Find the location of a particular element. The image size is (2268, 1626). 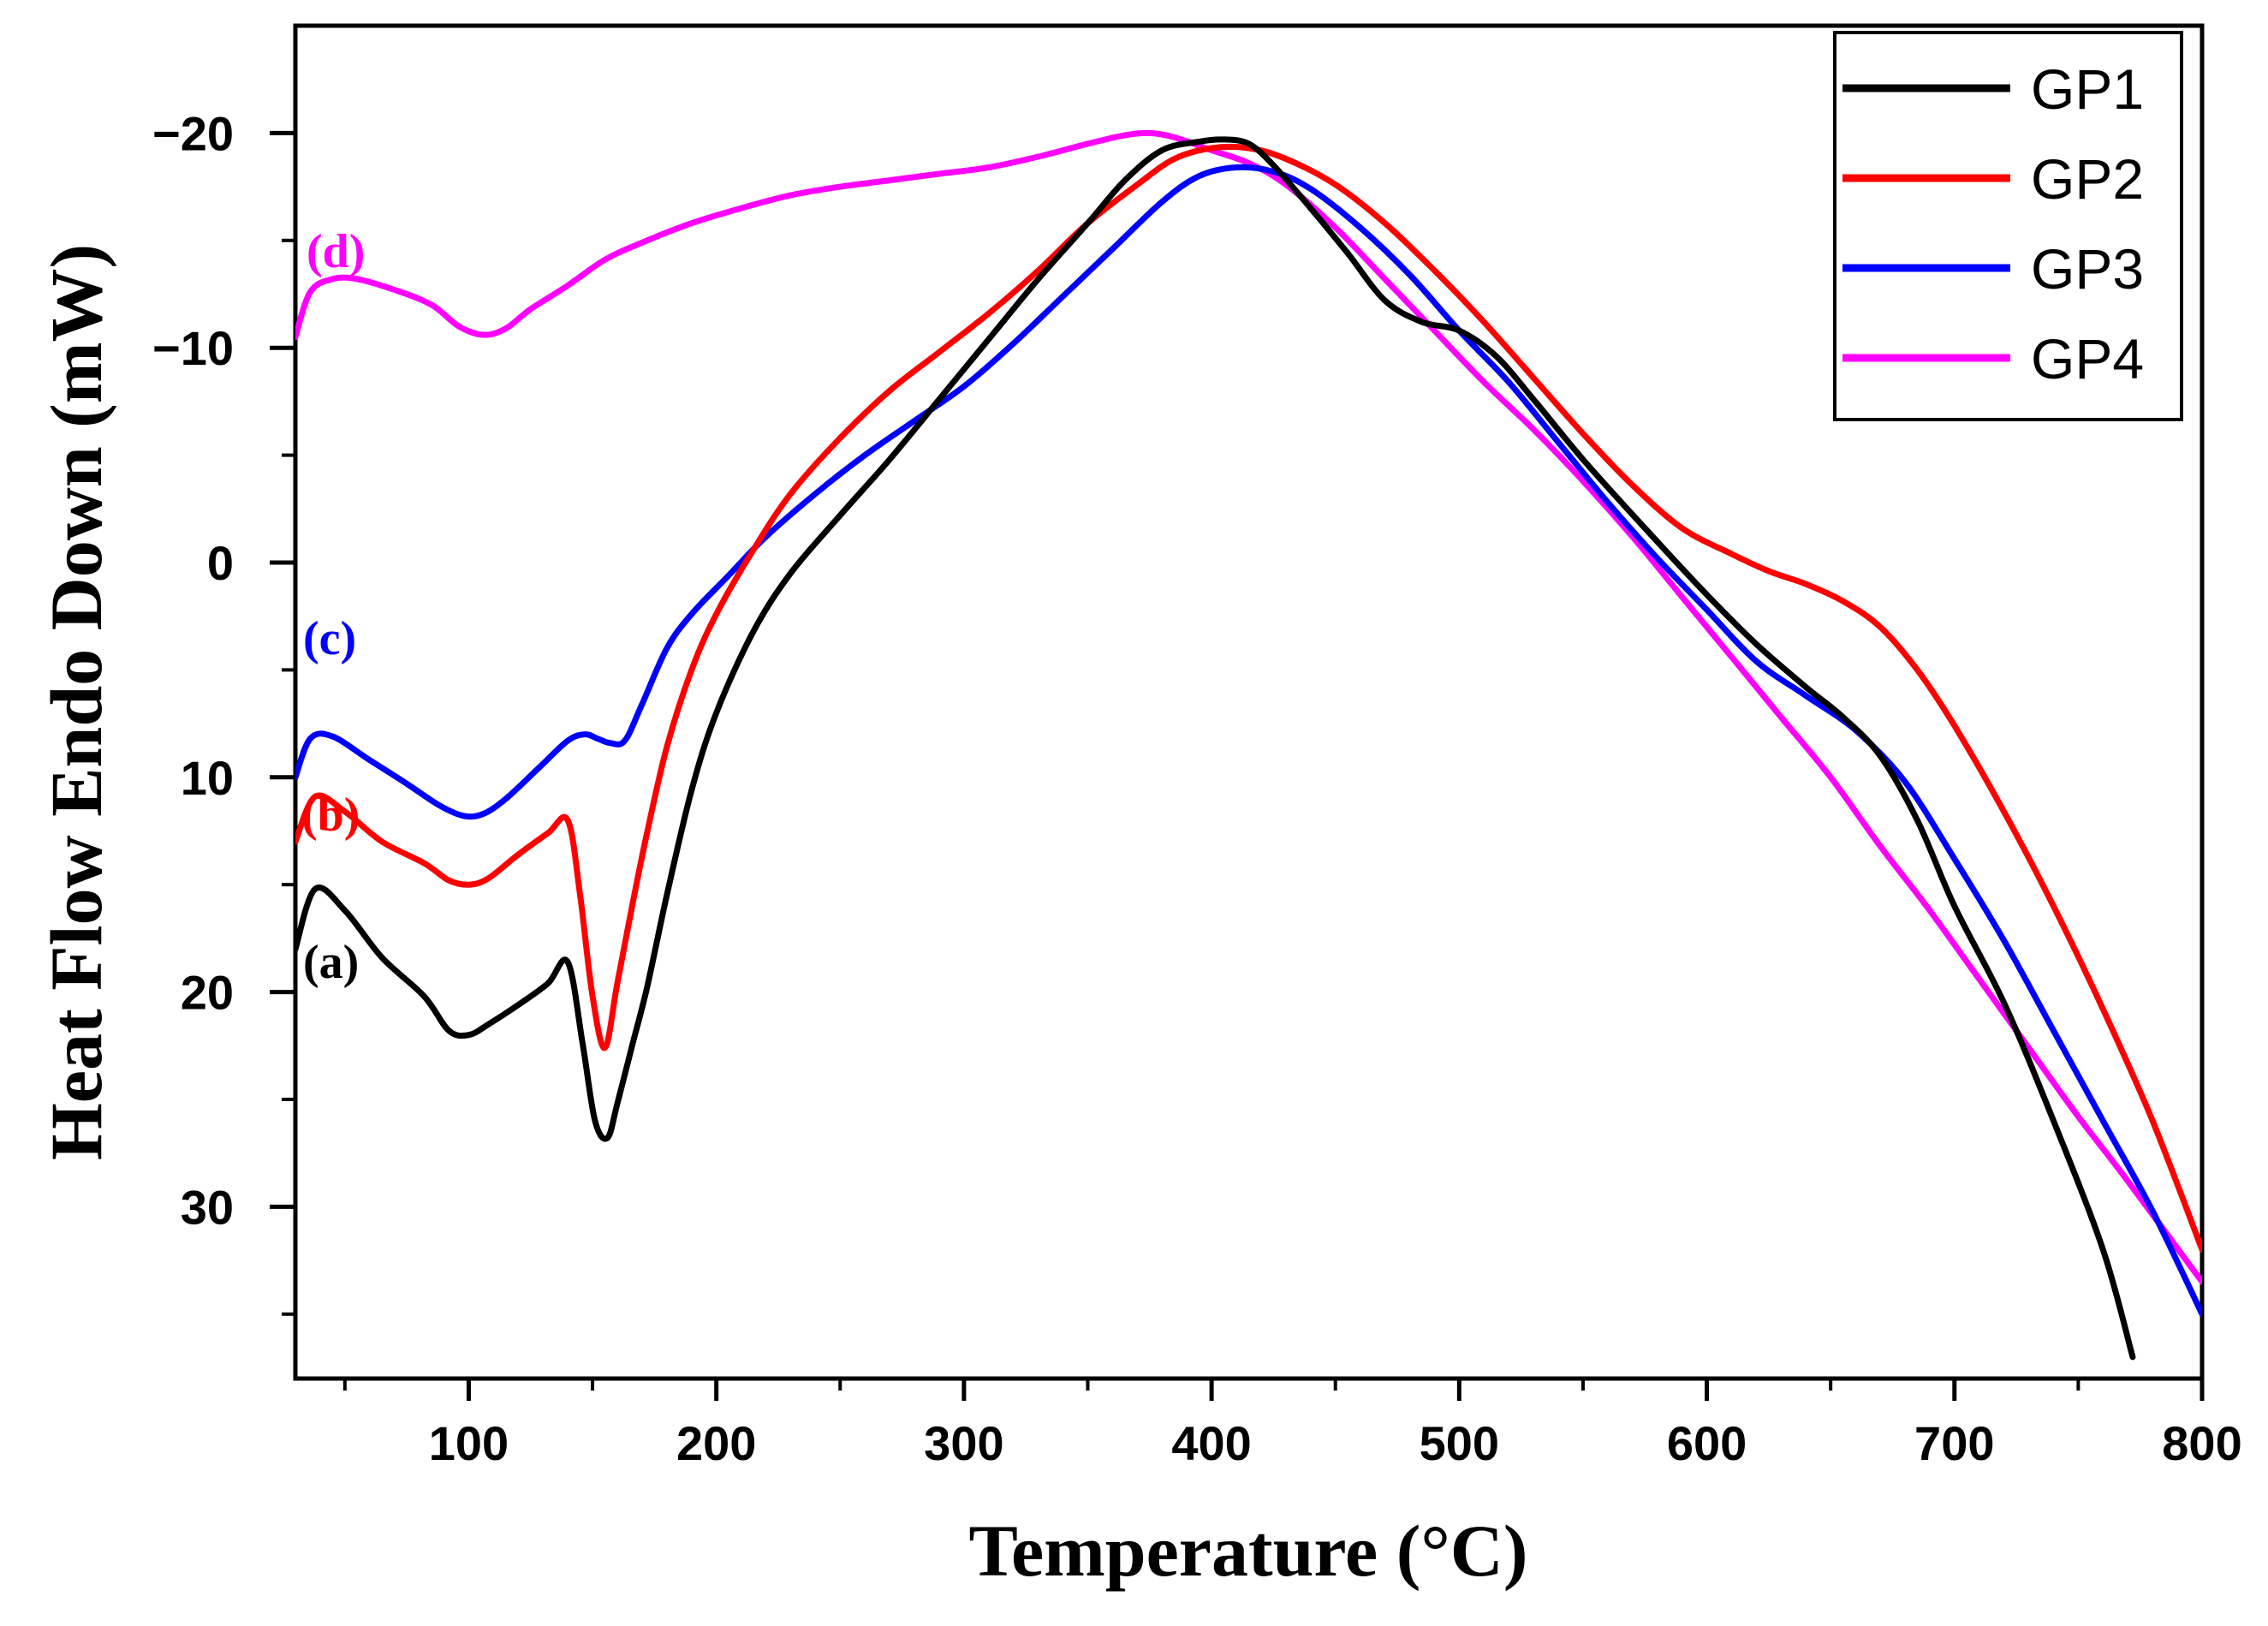

curve-label-gp2: (b) is located at coordinates (330, 816).